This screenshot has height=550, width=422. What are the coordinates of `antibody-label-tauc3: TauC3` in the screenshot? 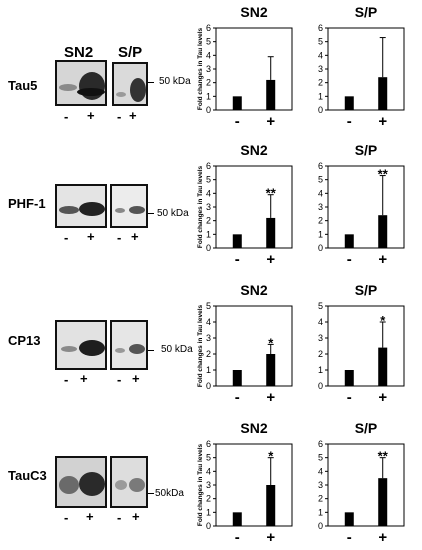 It's located at (27, 475).